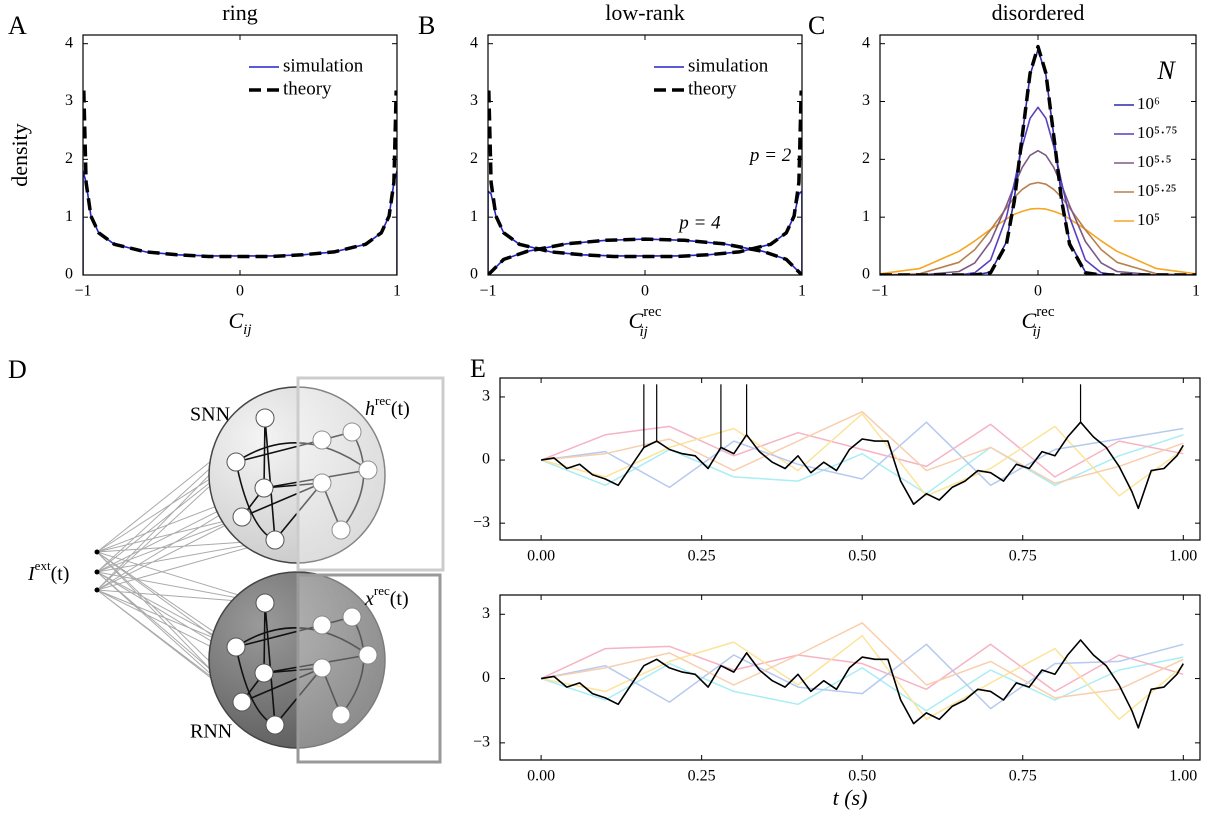 This screenshot has width=1227, height=813. I want to click on annotation: p = 2, so click(770, 155).